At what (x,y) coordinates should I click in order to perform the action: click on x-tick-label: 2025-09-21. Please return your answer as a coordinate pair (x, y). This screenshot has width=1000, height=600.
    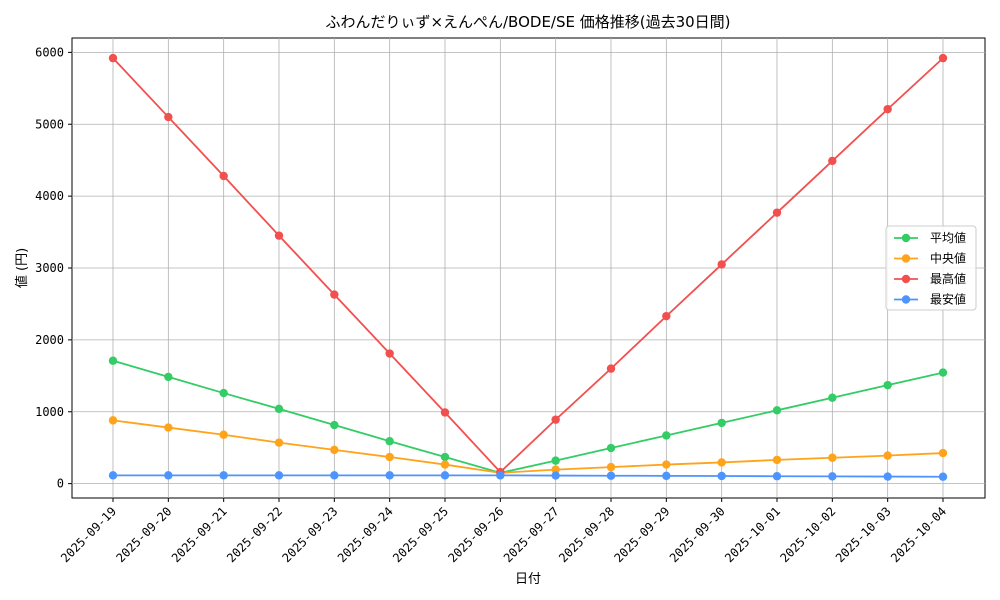
    Looking at the image, I should click on (199, 534).